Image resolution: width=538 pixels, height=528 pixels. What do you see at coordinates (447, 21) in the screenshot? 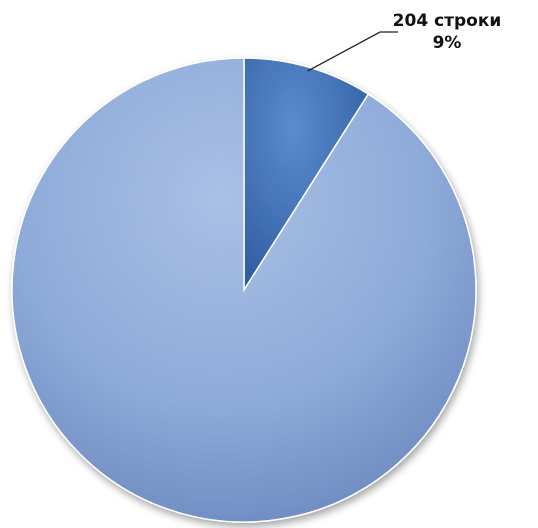
I see `slice-label-text: 204 строки` at bounding box center [447, 21].